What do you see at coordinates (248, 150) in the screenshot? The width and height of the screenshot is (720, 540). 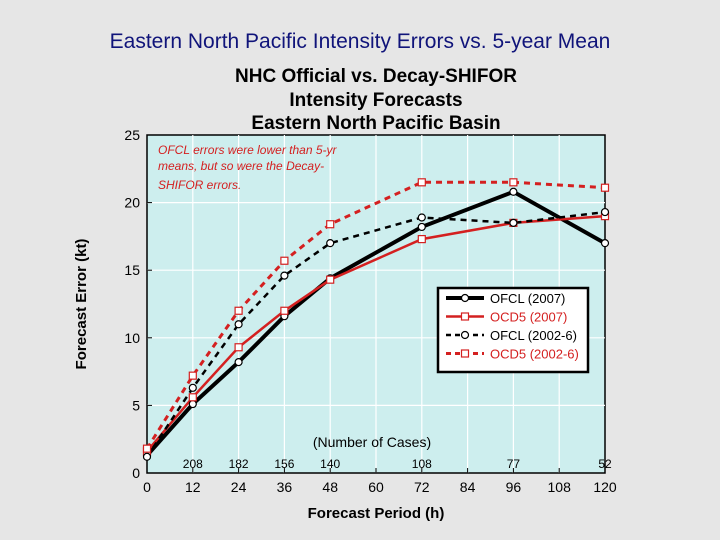 I see `annotation-line-1: OFCL errors were lower than 5-yr` at bounding box center [248, 150].